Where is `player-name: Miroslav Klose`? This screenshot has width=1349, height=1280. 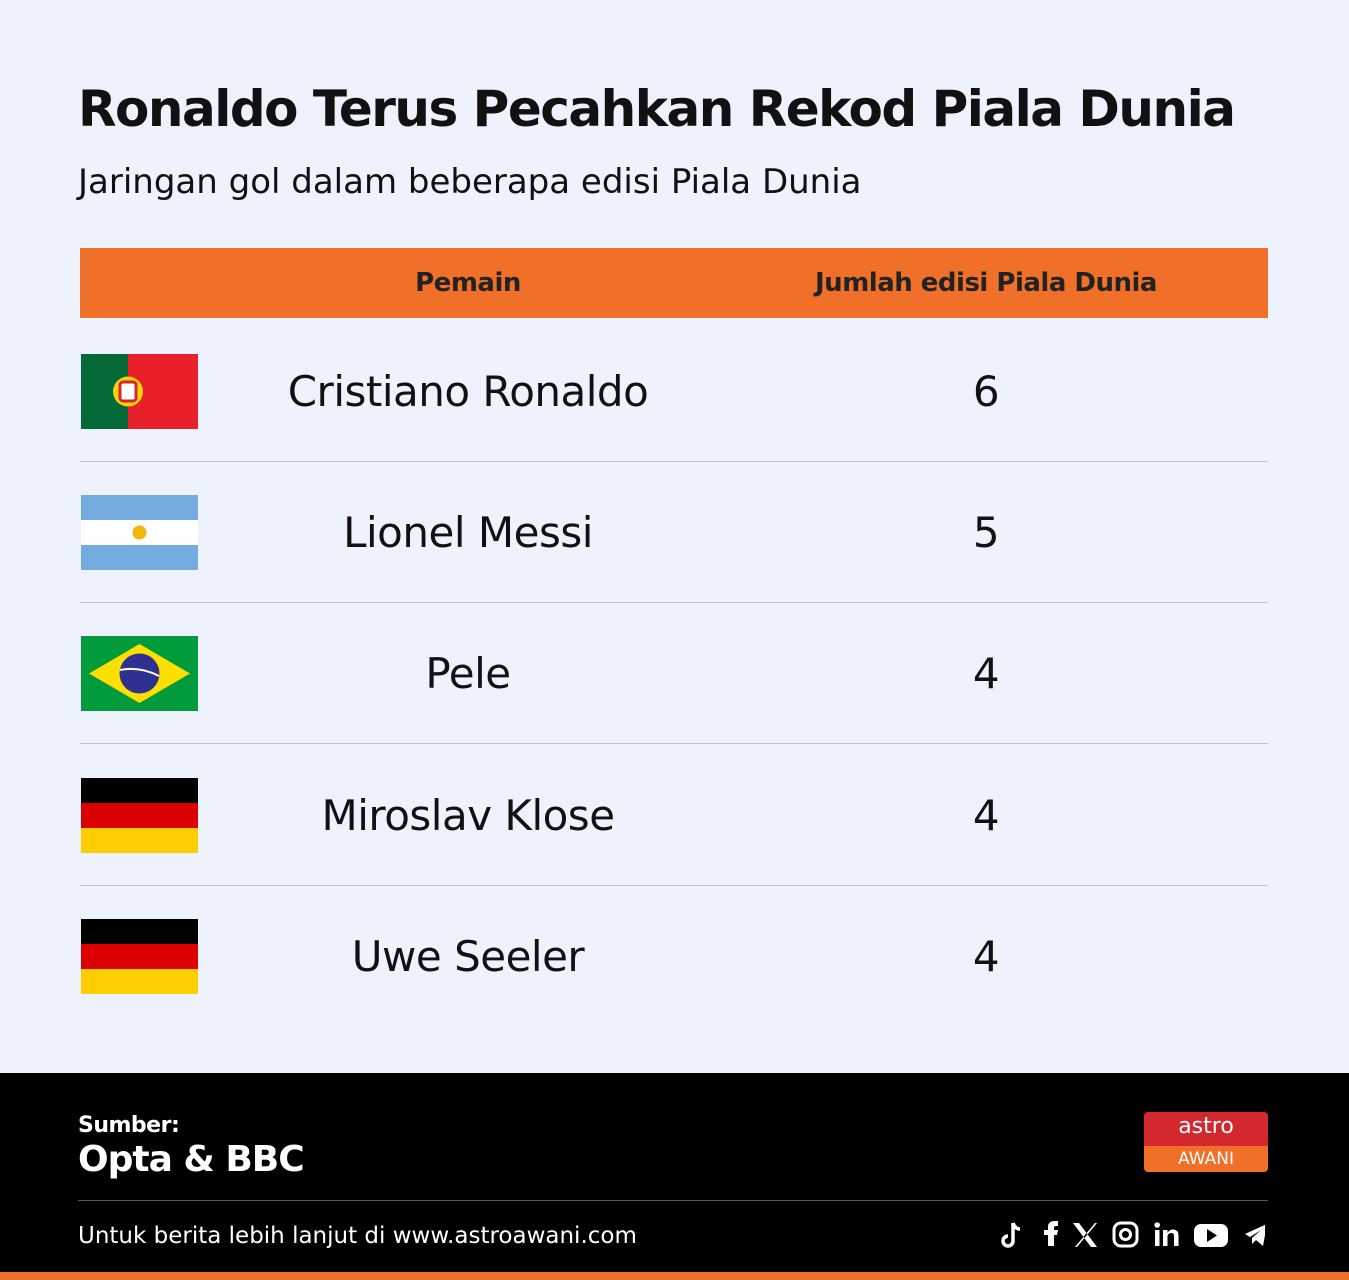
player-name: Miroslav Klose is located at coordinates (468, 815).